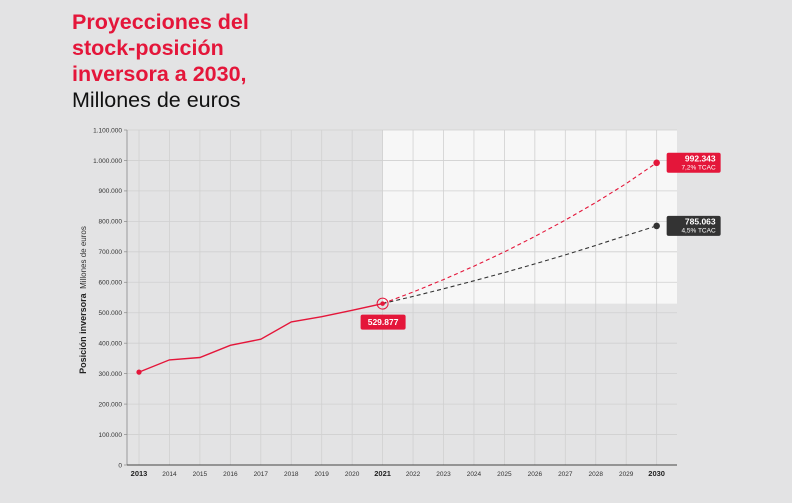  What do you see at coordinates (111, 252) in the screenshot?
I see `y-tick-label: 700.000` at bounding box center [111, 252].